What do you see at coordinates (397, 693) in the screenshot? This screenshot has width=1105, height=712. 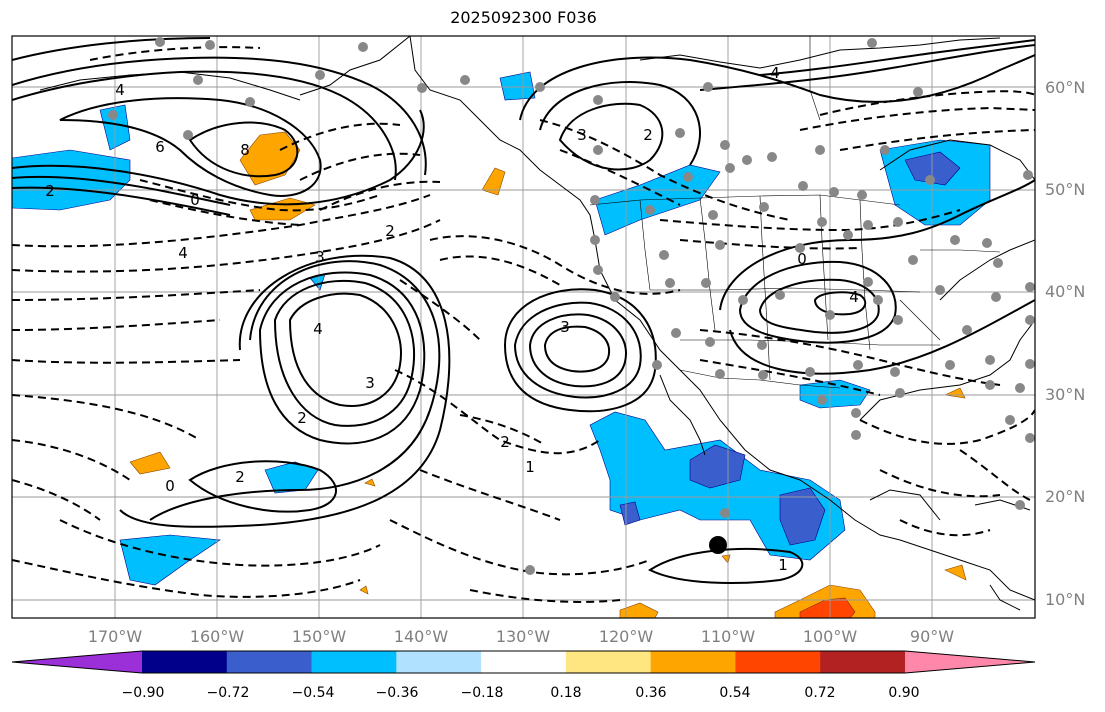 I see `colorbar-tick-label: −0.36` at bounding box center [397, 693].